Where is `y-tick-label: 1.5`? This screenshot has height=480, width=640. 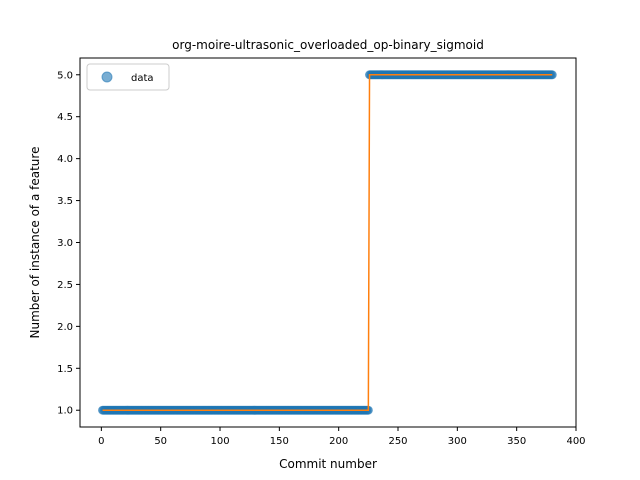 y-tick-label: 1.5 is located at coordinates (65, 369).